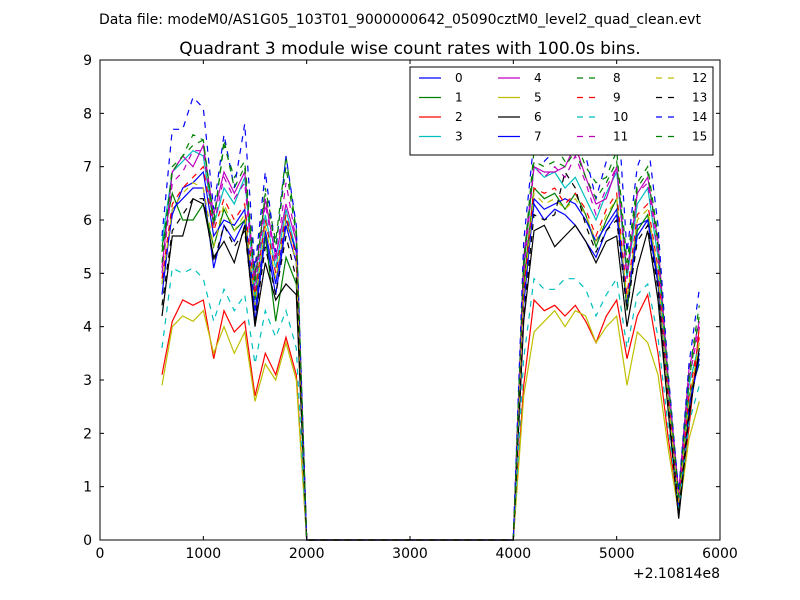 This screenshot has width=800, height=600. I want to click on y-tick-label: 3, so click(87, 381).